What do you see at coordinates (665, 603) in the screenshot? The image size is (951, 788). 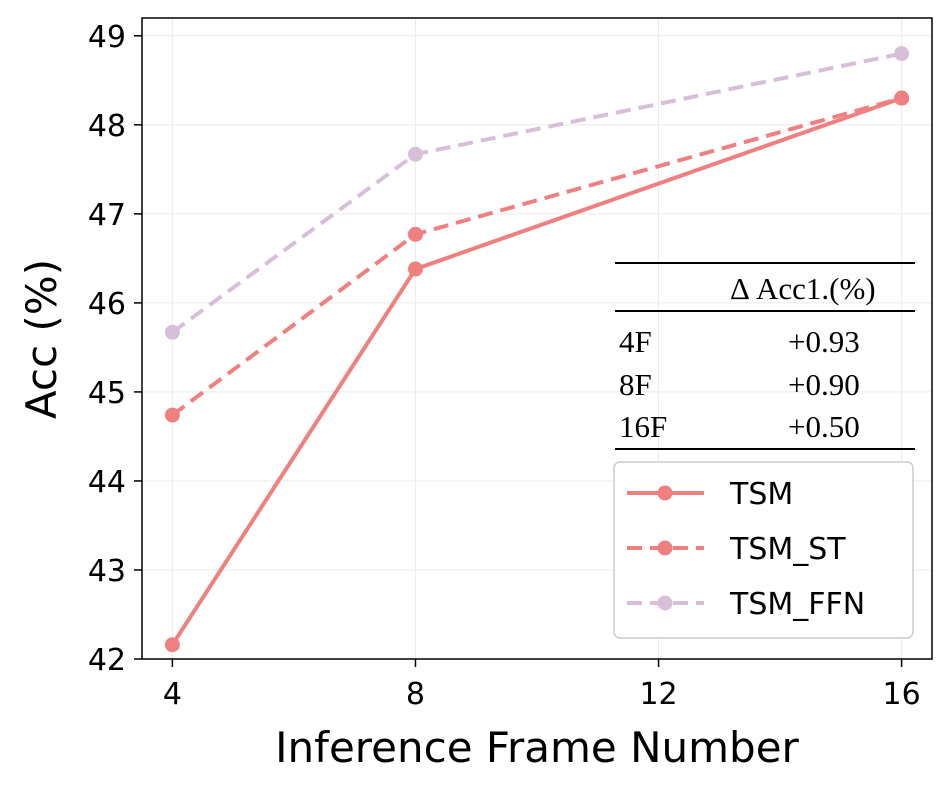 I see `legend-marker-tsm-ffn` at bounding box center [665, 603].